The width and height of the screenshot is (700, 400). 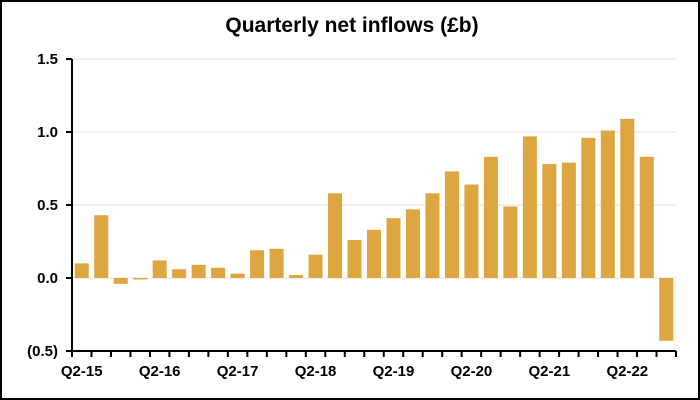 I want to click on y-tick-label: (0.5), so click(x=42, y=351).